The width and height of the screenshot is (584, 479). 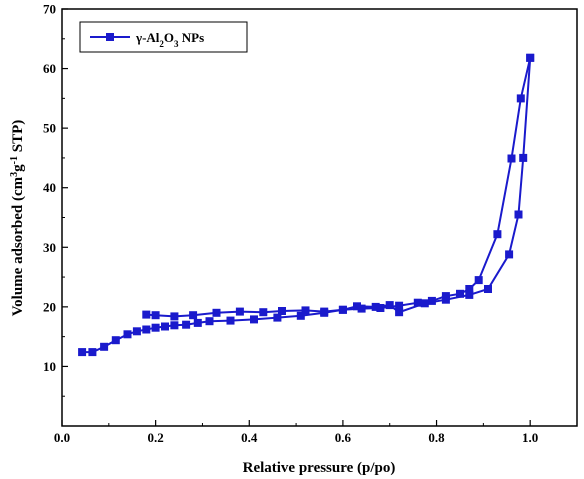 I want to click on legend-label-sub-1: 2, so click(x=161, y=44).